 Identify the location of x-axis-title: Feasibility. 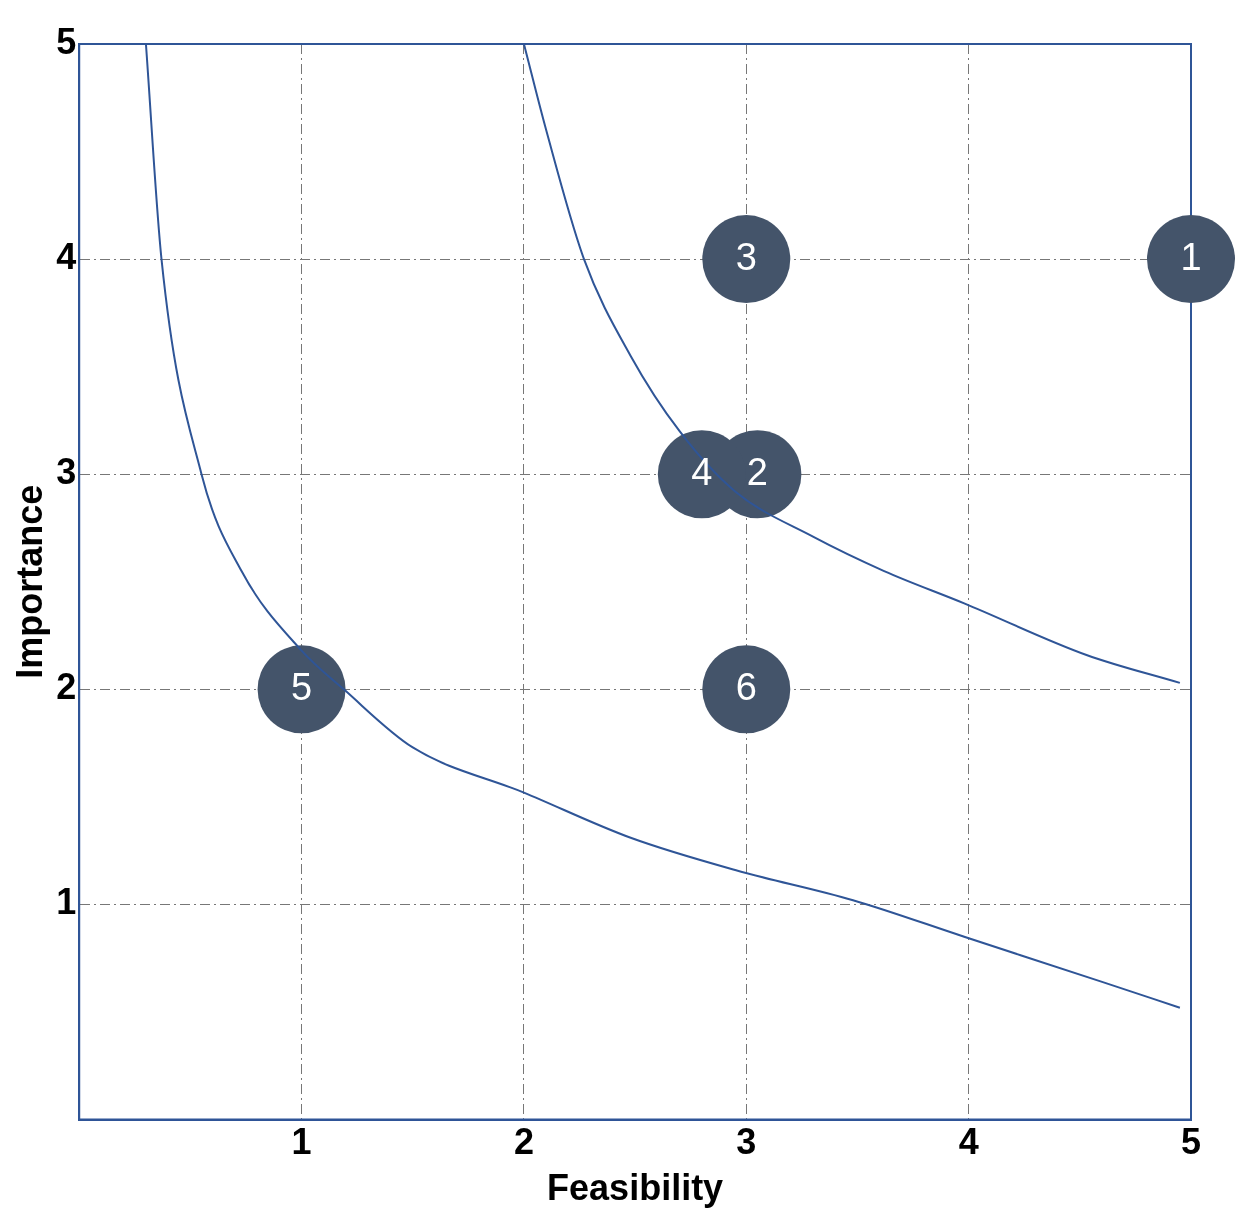
(635, 1188).